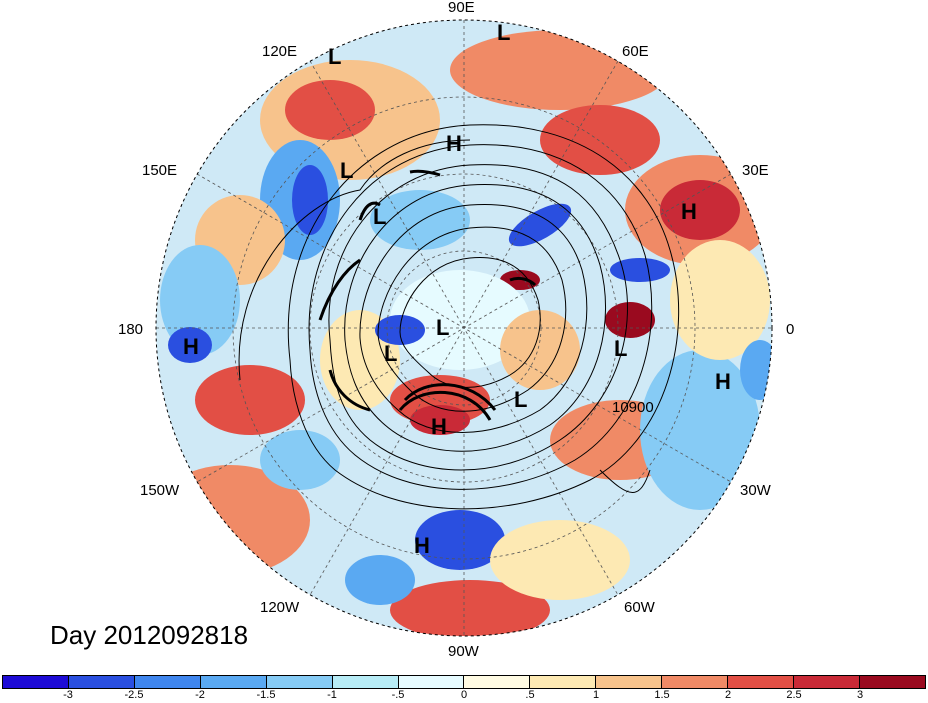  What do you see at coordinates (266, 695) in the screenshot?
I see `colorbar-tick-label: -1.5` at bounding box center [266, 695].